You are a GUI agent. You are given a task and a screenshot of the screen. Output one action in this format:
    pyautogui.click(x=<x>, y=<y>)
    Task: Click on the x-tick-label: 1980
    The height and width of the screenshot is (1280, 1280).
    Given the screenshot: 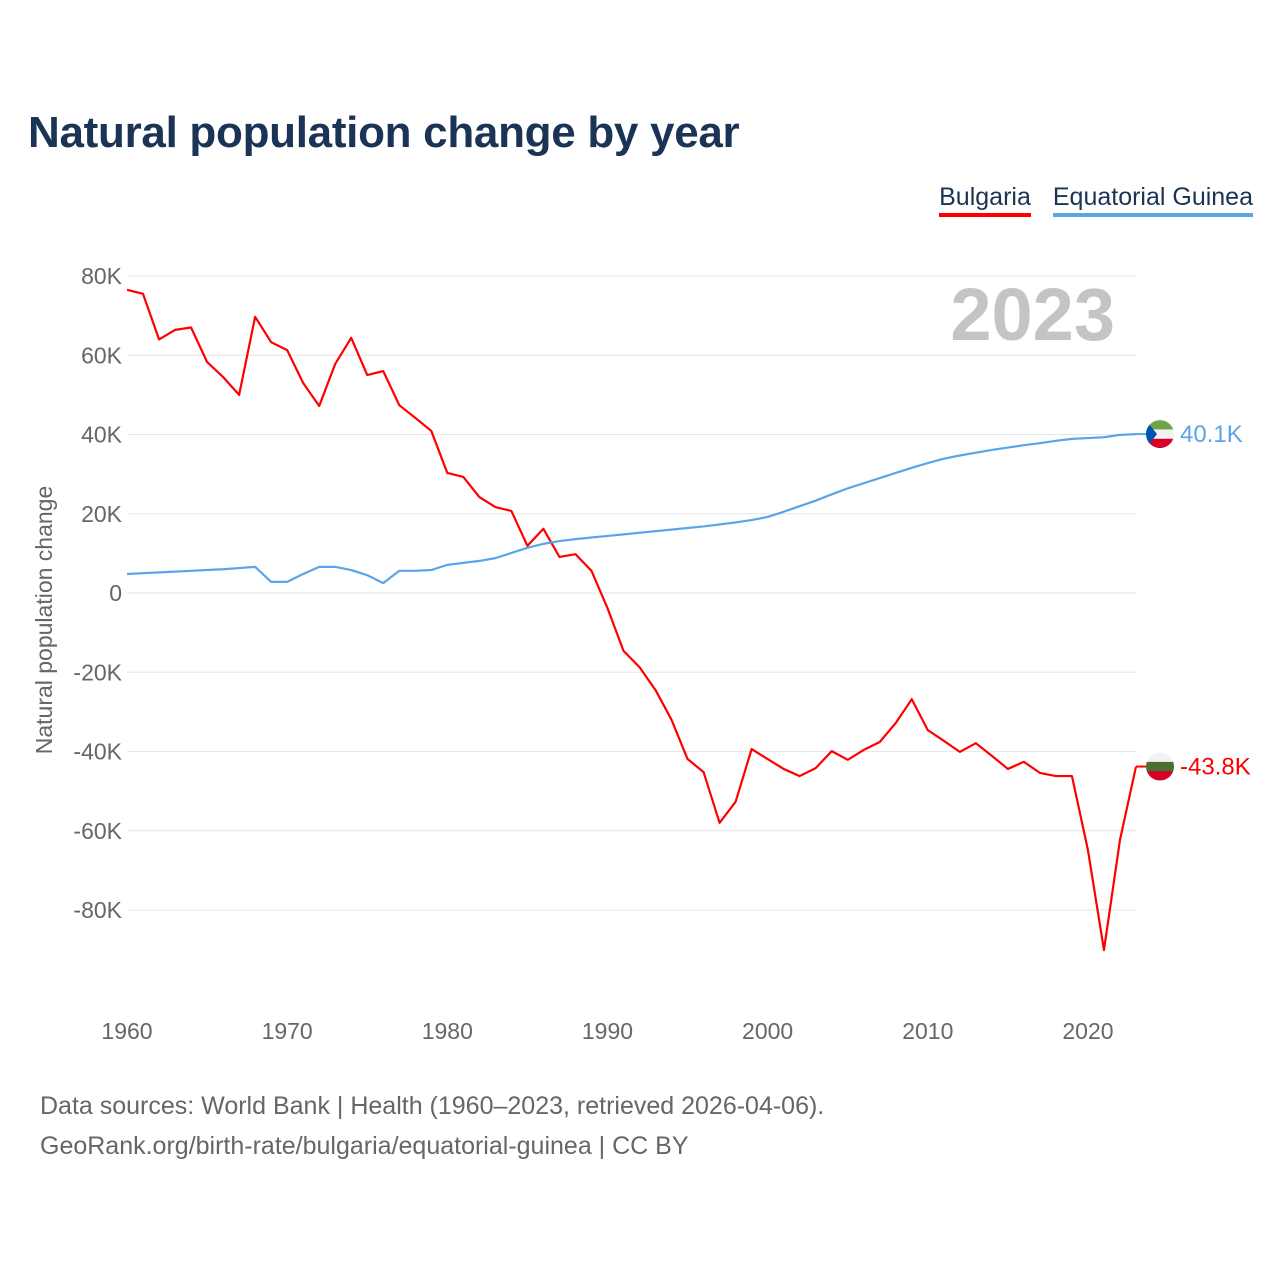 What is the action you would take?
    pyautogui.click(x=447, y=1031)
    